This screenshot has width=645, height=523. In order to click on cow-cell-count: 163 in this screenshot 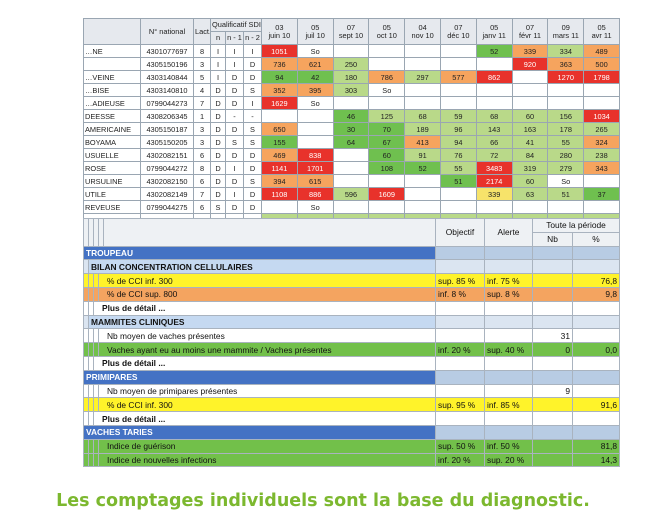, I will do `click(530, 129)`.